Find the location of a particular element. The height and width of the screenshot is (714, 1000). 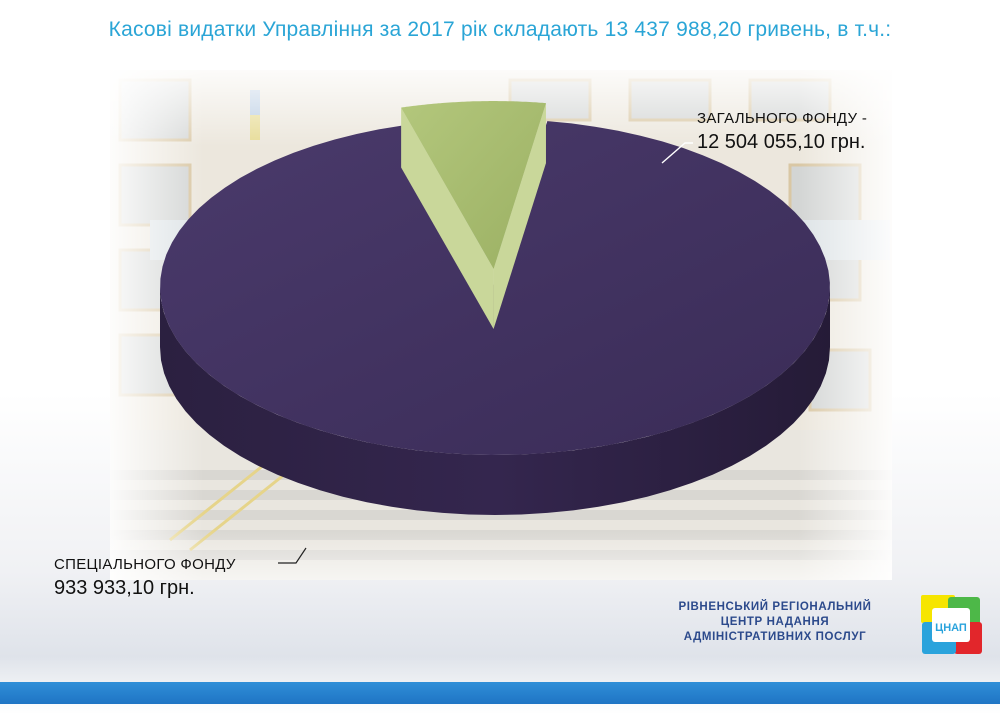

general-fund-label: ЗАГАЛЬНОГО ФОНДУ - 12 504 055,10 грн. is located at coordinates (782, 132).